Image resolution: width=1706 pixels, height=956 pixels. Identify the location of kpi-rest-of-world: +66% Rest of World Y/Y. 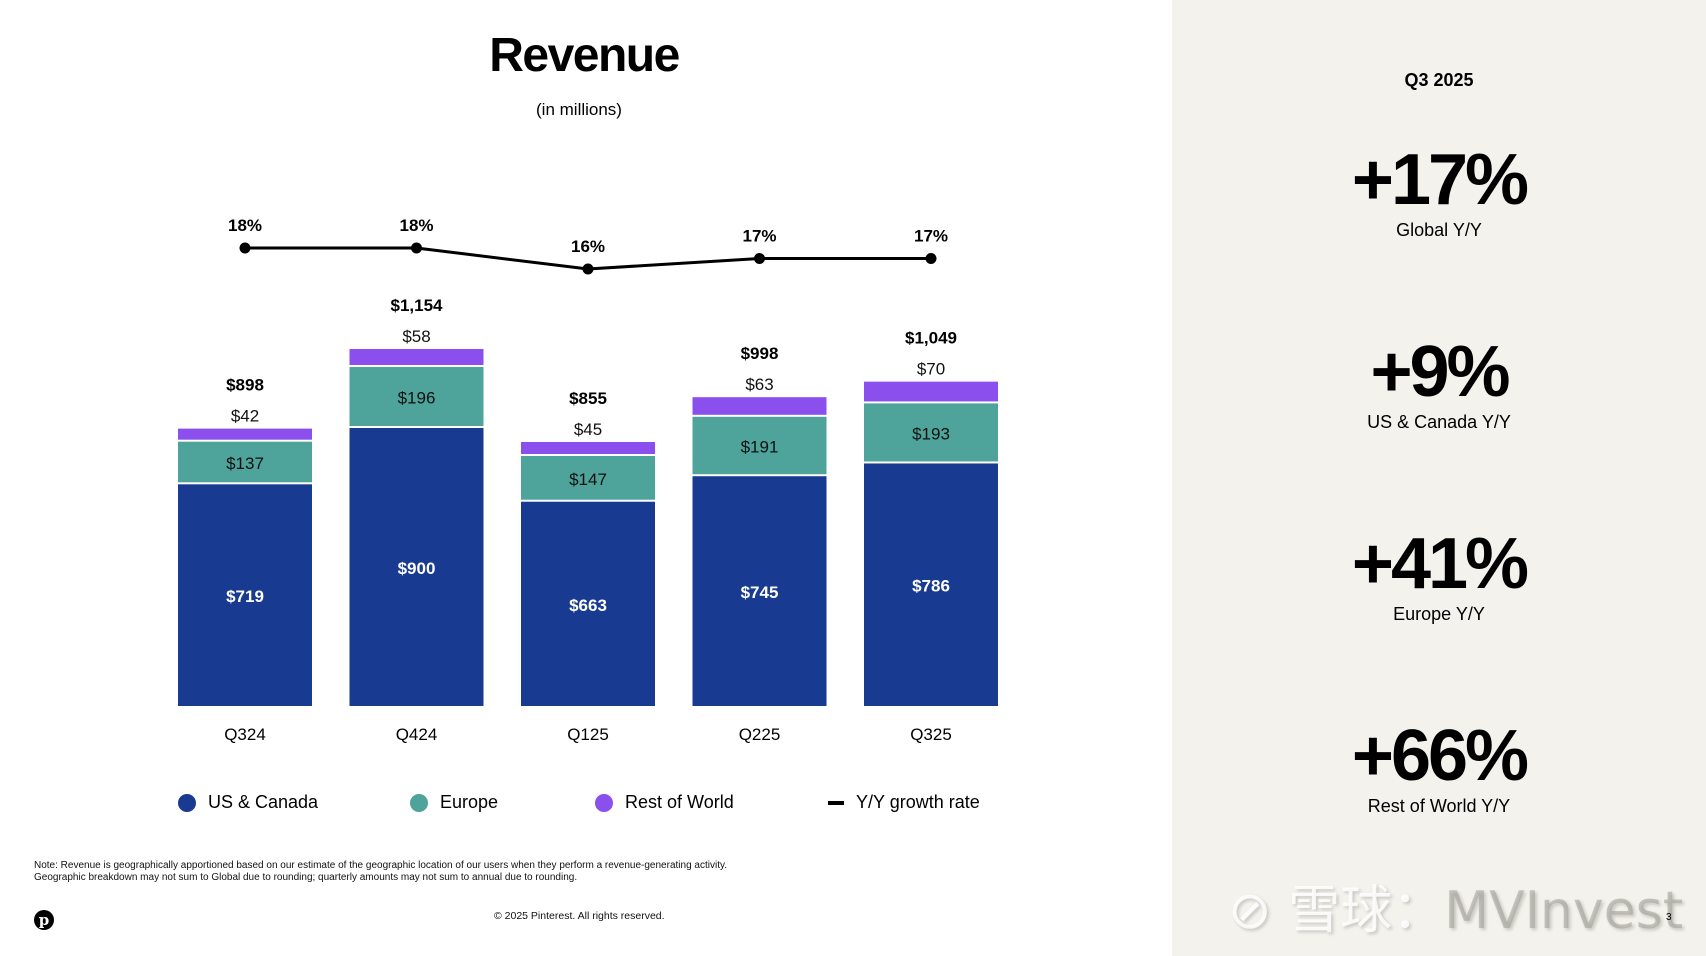
(1439, 767).